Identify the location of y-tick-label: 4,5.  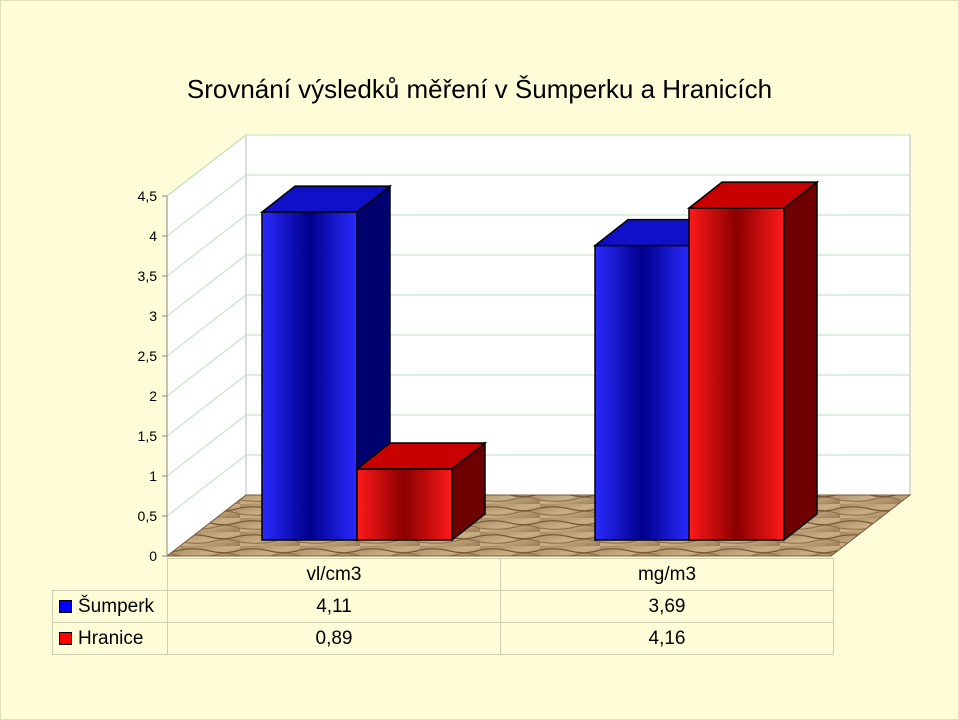
(148, 196).